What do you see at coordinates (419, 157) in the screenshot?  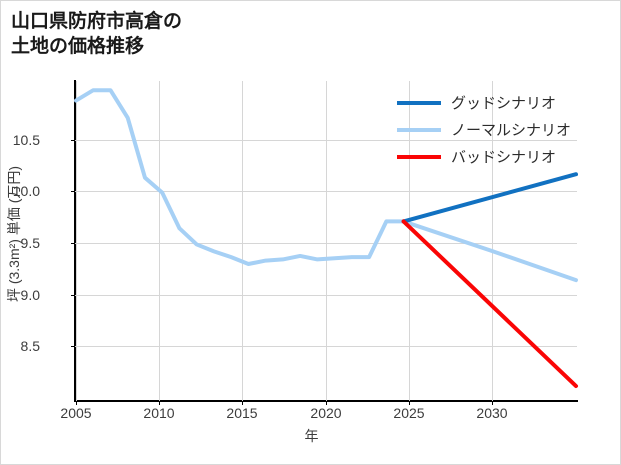 I see `legend-swatch-bad` at bounding box center [419, 157].